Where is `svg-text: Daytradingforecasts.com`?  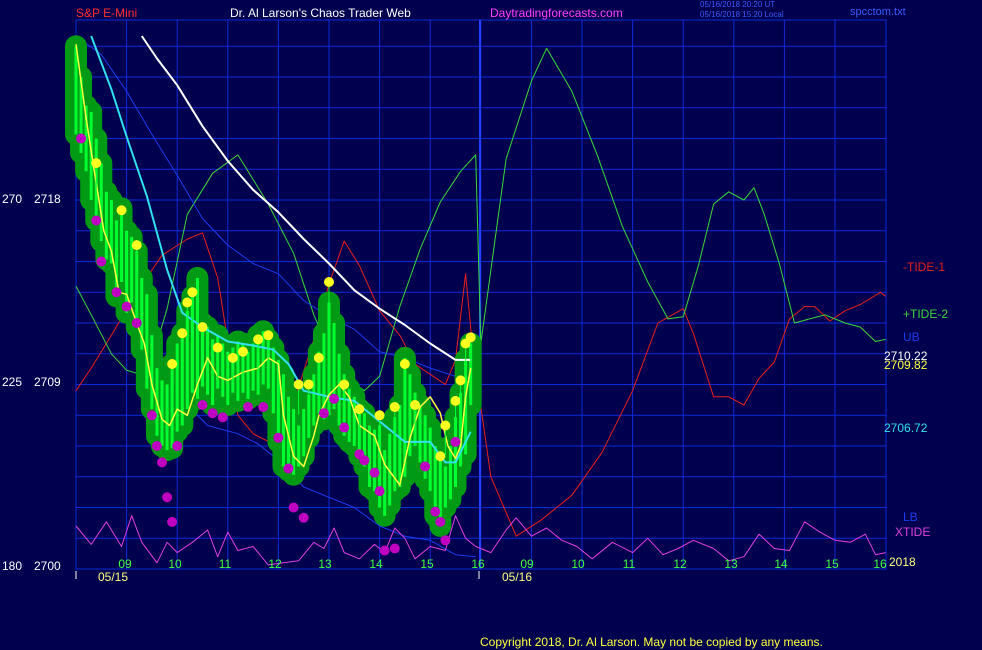 svg-text: Daytradingforecasts.com is located at coordinates (556, 13).